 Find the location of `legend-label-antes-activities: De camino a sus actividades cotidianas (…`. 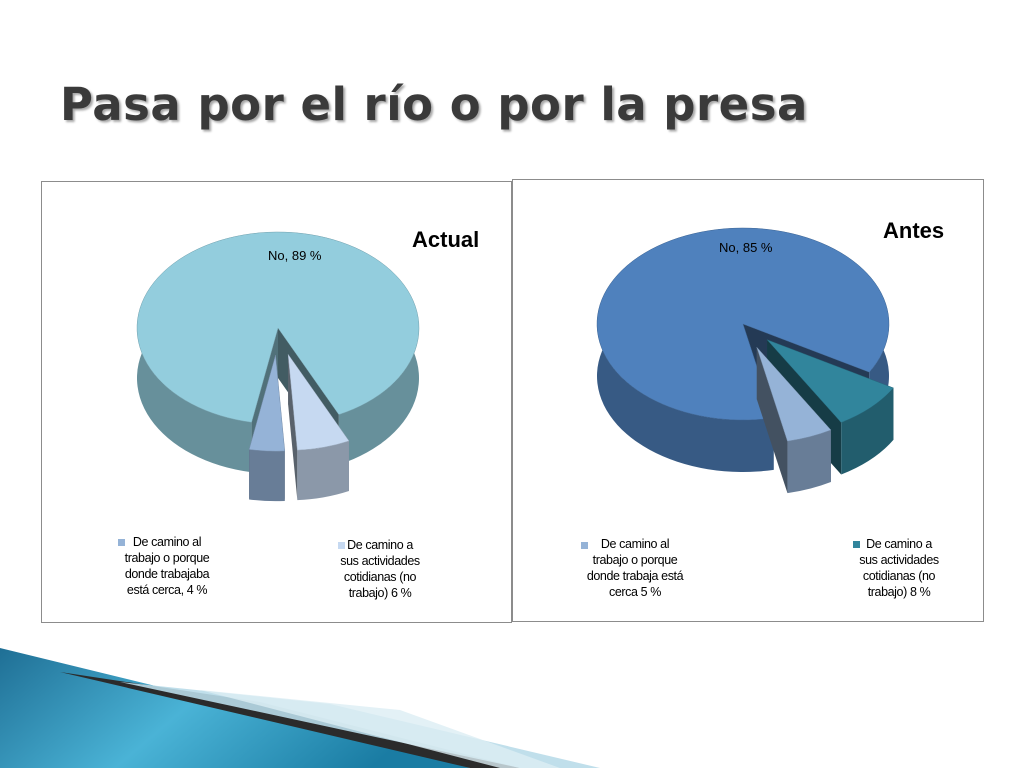

legend-label-antes-activities: De camino a sus actividades cotidianas (… is located at coordinates (899, 568).